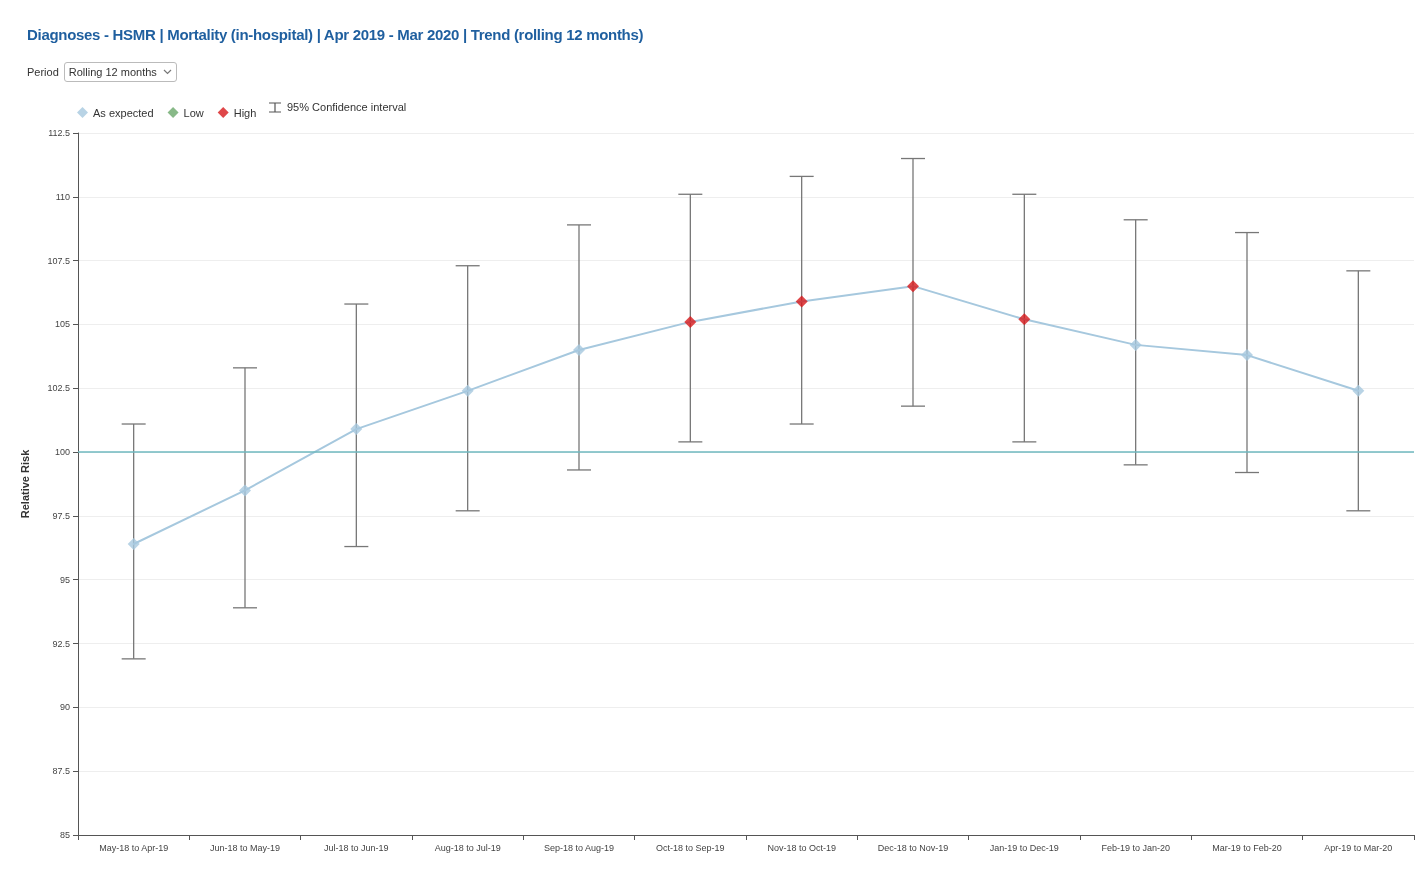 This screenshot has height=881, width=1426. Describe the element at coordinates (62, 452) in the screenshot. I see `y-tick-label: 100` at that location.